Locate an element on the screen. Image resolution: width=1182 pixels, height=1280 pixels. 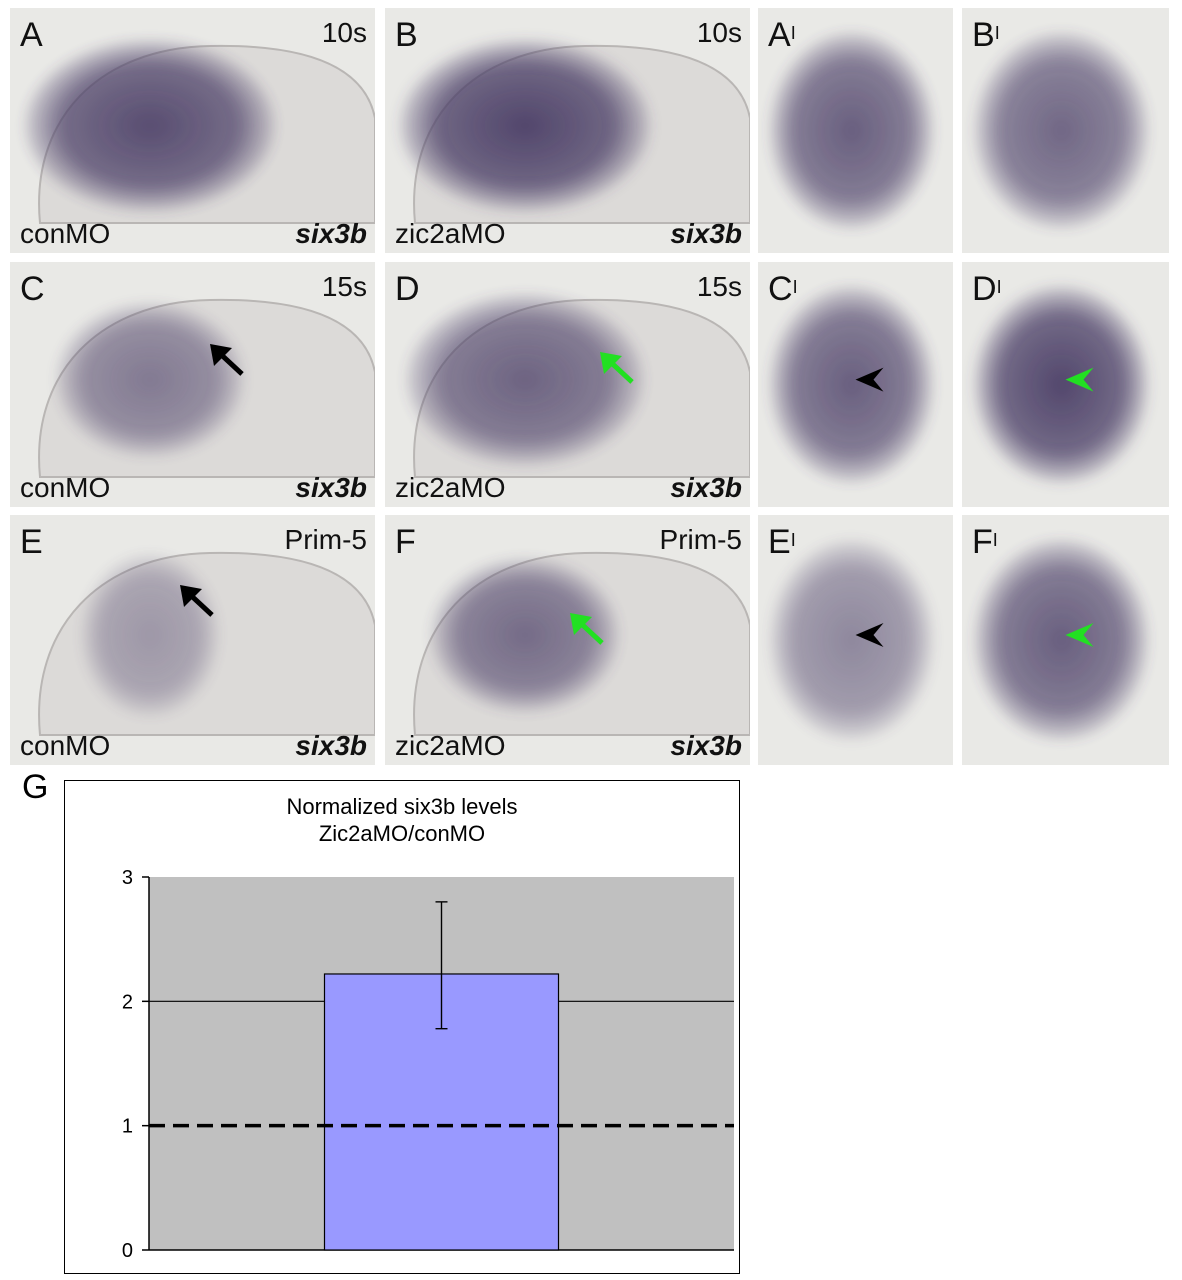
panel-e-prime: EI is located at coordinates (855, 640).